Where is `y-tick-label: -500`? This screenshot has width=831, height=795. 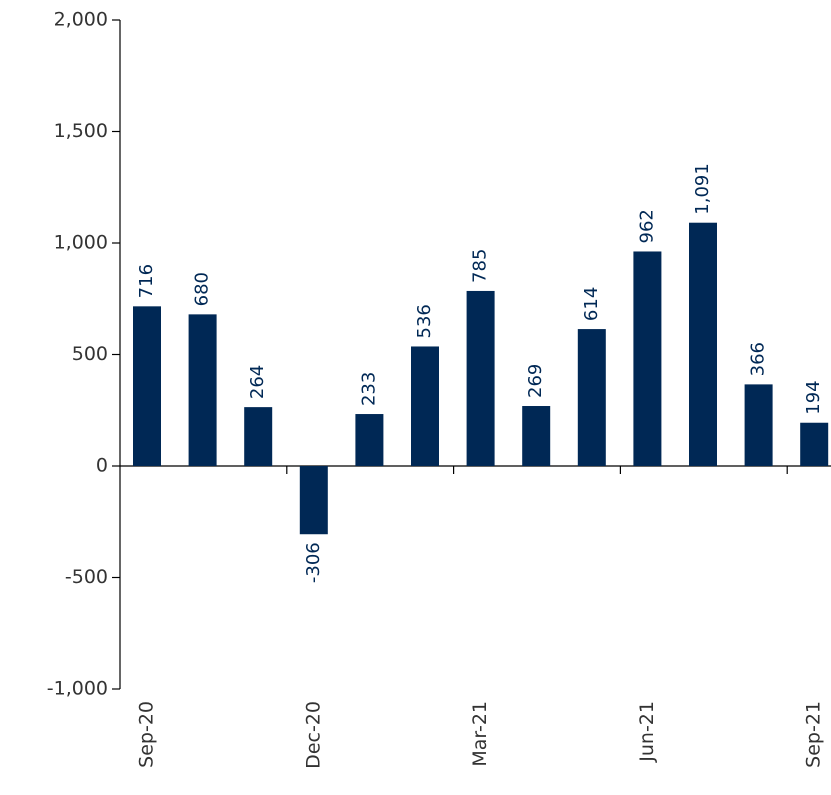 y-tick-label: -500 is located at coordinates (86, 577).